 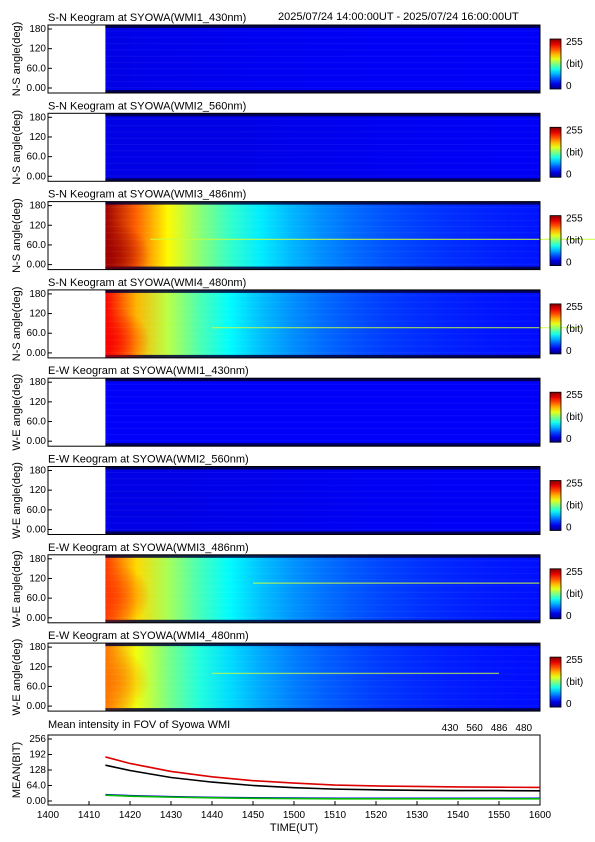 What do you see at coordinates (523, 728) in the screenshot?
I see `legend-entry: 480` at bounding box center [523, 728].